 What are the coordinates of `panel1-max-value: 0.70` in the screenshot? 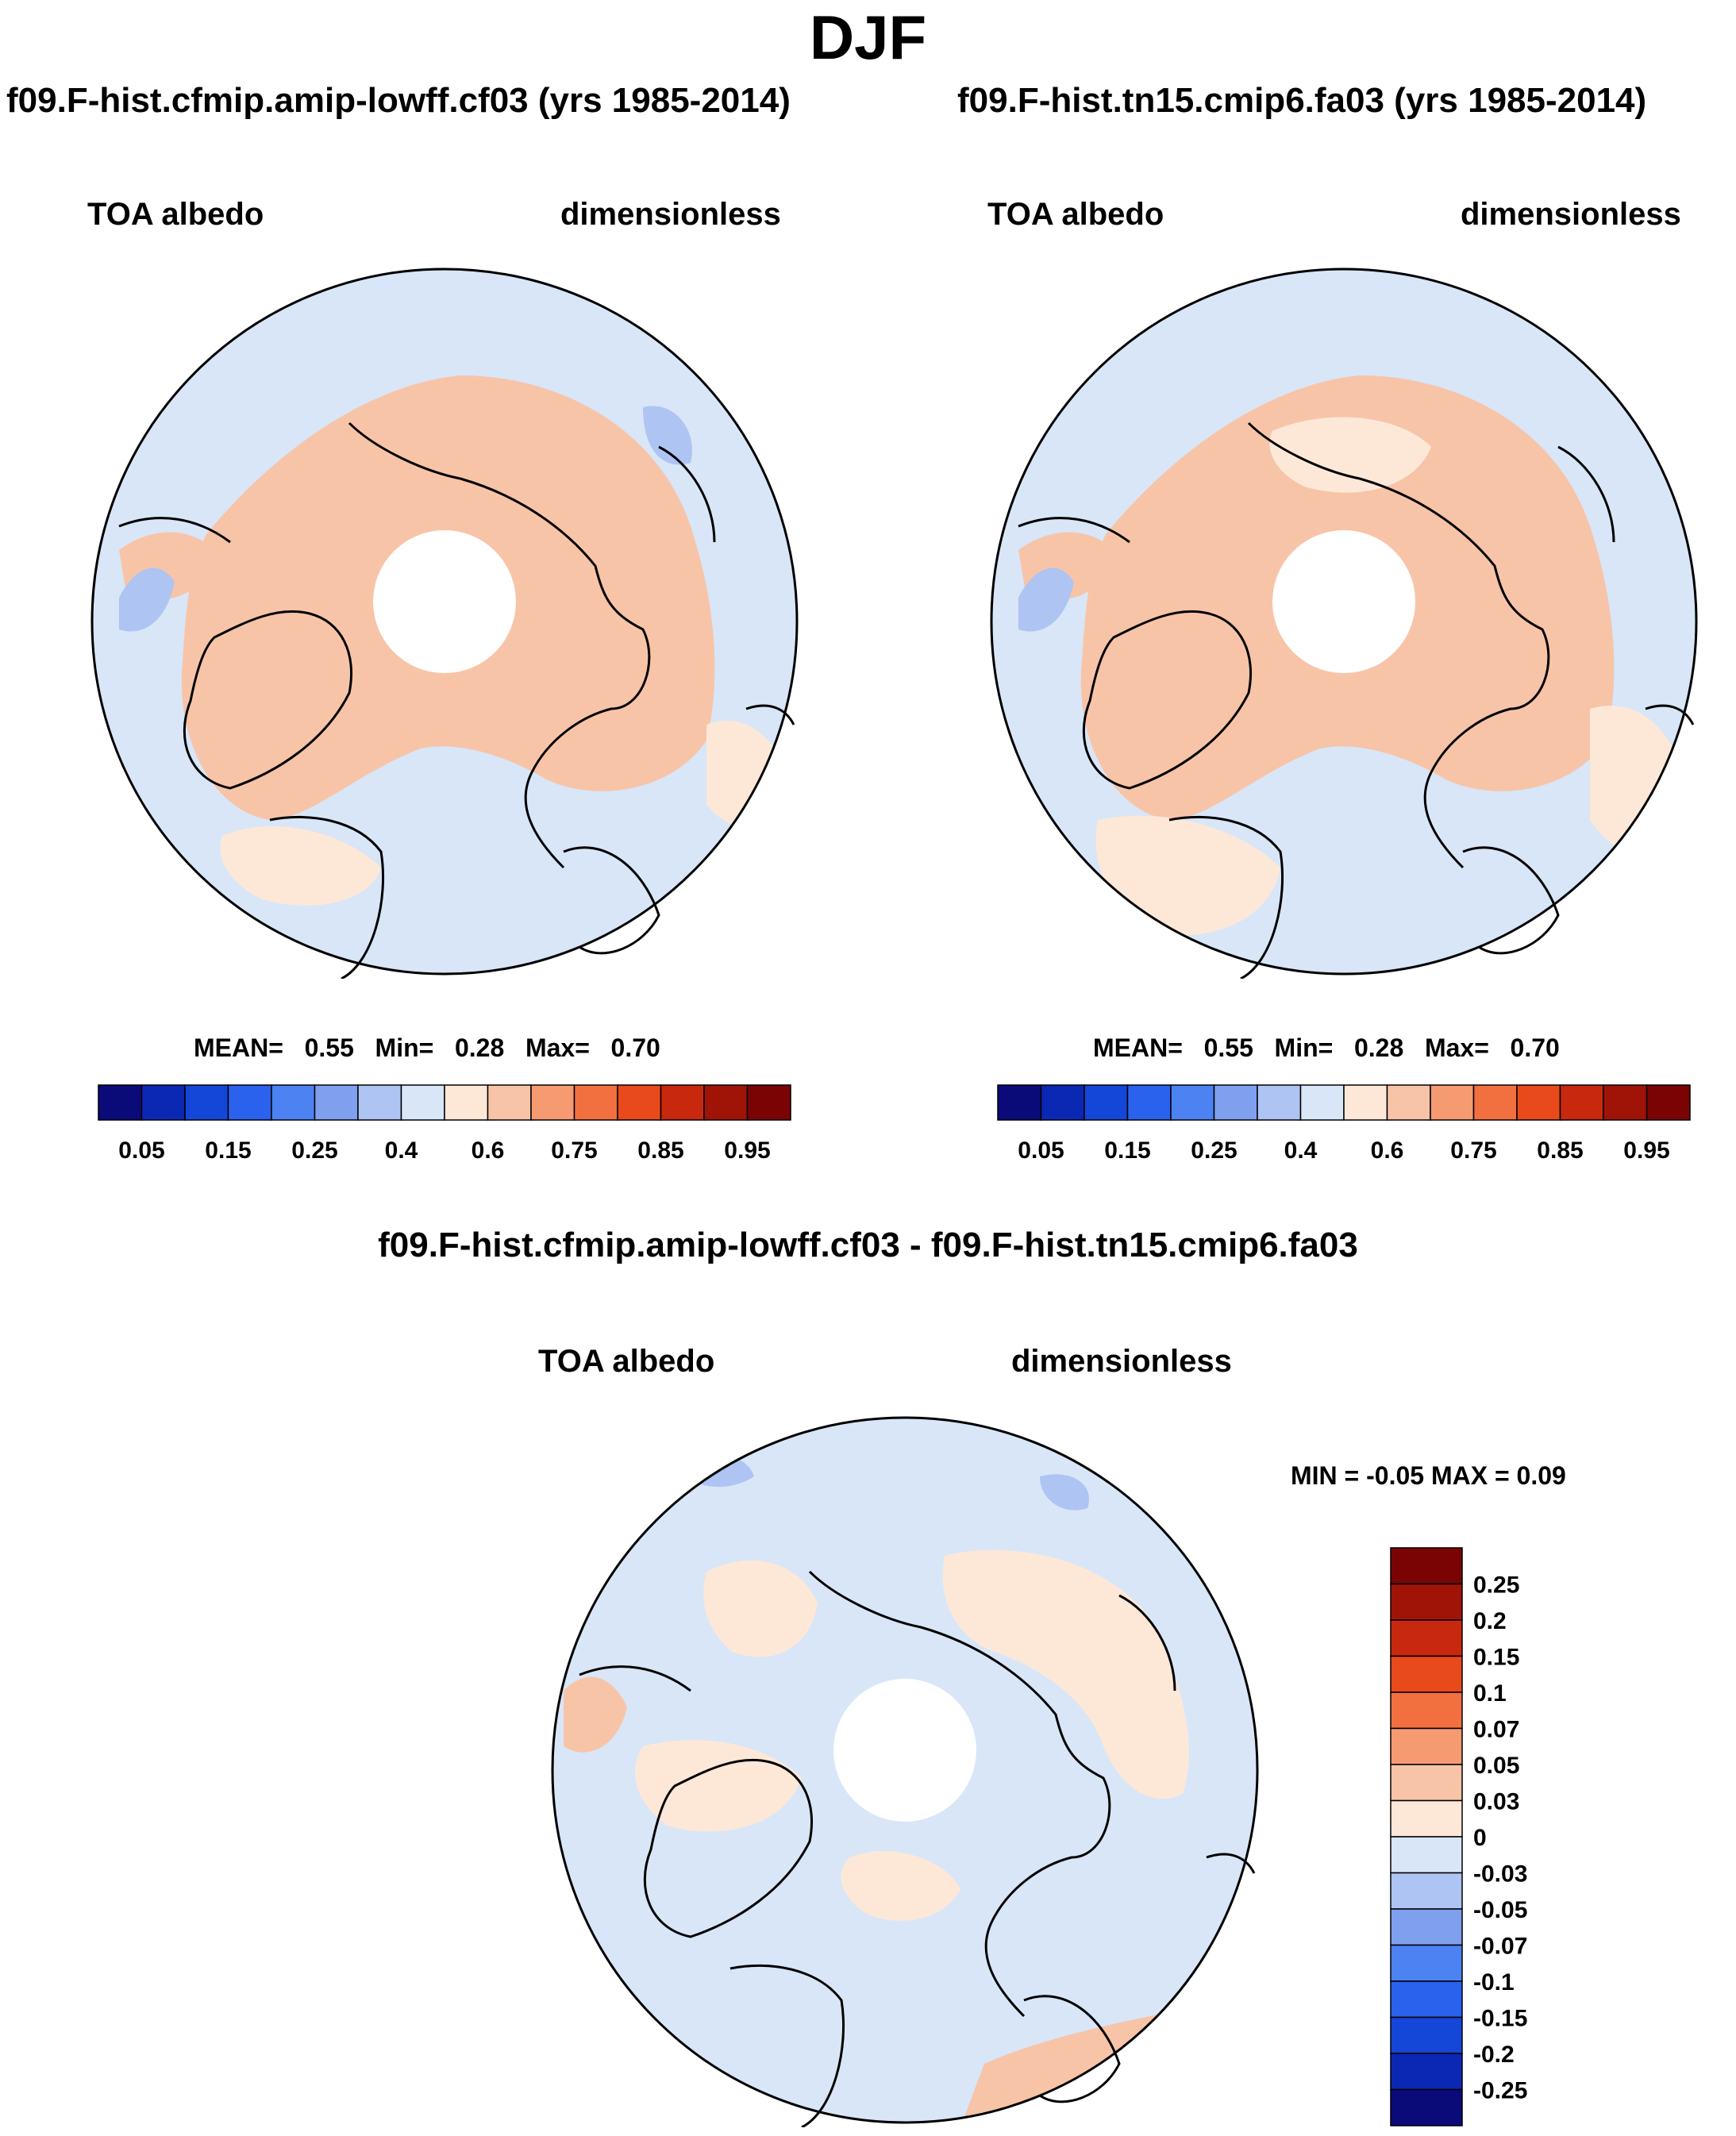 It's located at (635, 1047).